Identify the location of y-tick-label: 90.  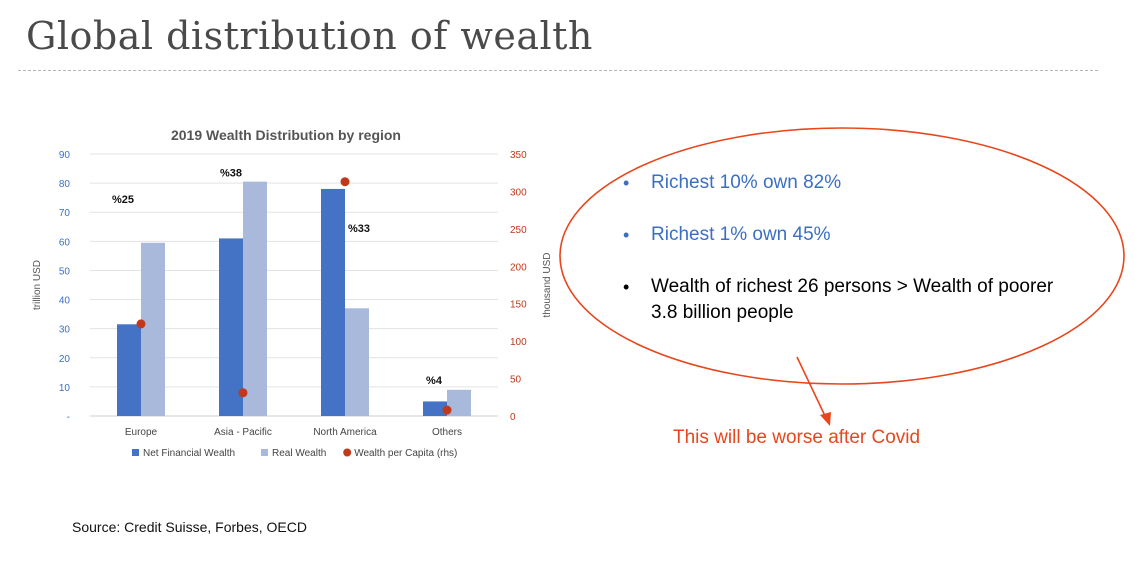
(65, 155).